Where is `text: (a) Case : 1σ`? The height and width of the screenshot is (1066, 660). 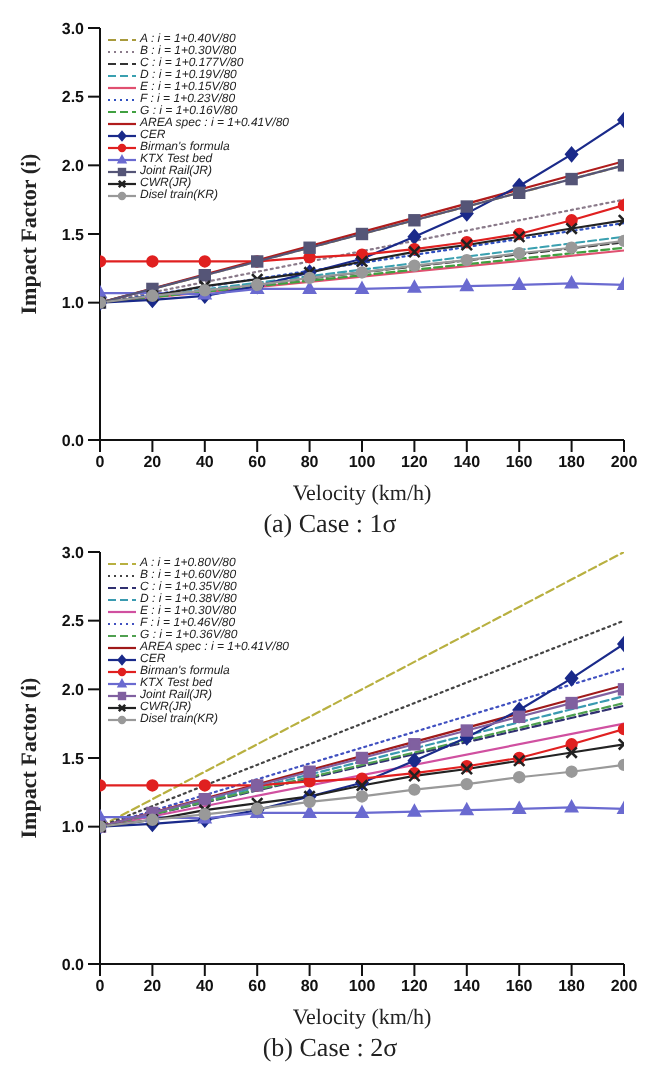 text: (a) Case : 1σ is located at coordinates (330, 524).